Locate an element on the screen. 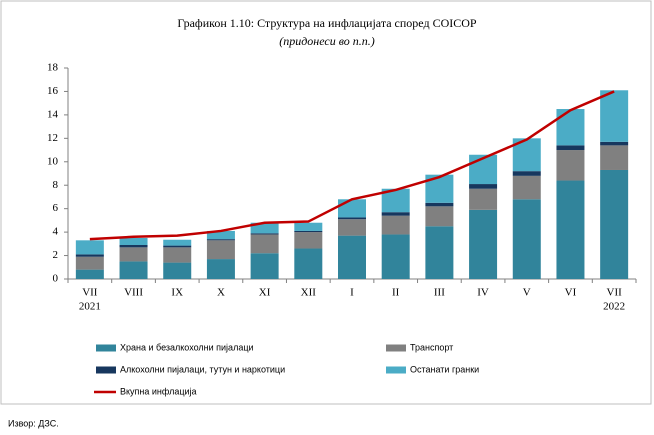  y-tick-label: 8 is located at coordinates (56, 185).